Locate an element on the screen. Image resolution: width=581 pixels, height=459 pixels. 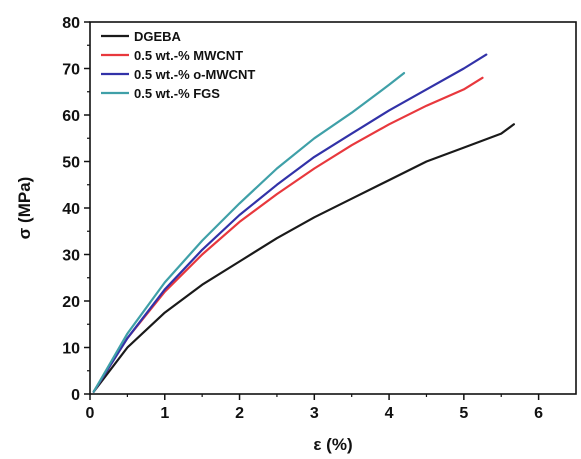
y-tick-label: 30 is located at coordinates (71, 256).